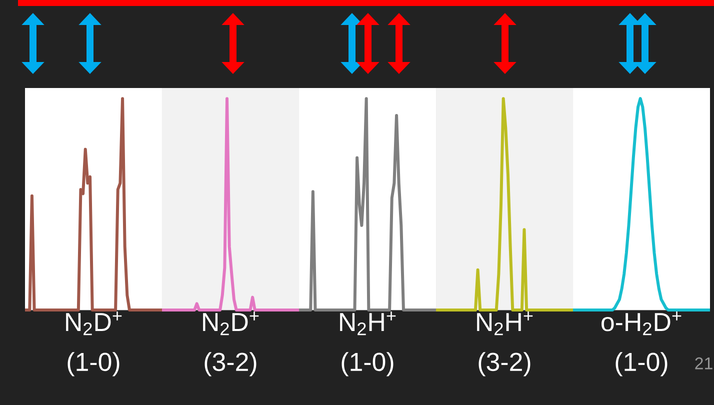 The width and height of the screenshot is (714, 405). What do you see at coordinates (642, 344) in the screenshot?
I see `text: o-H$_{2}$D$^{+}$ (1-0)` at bounding box center [642, 344].